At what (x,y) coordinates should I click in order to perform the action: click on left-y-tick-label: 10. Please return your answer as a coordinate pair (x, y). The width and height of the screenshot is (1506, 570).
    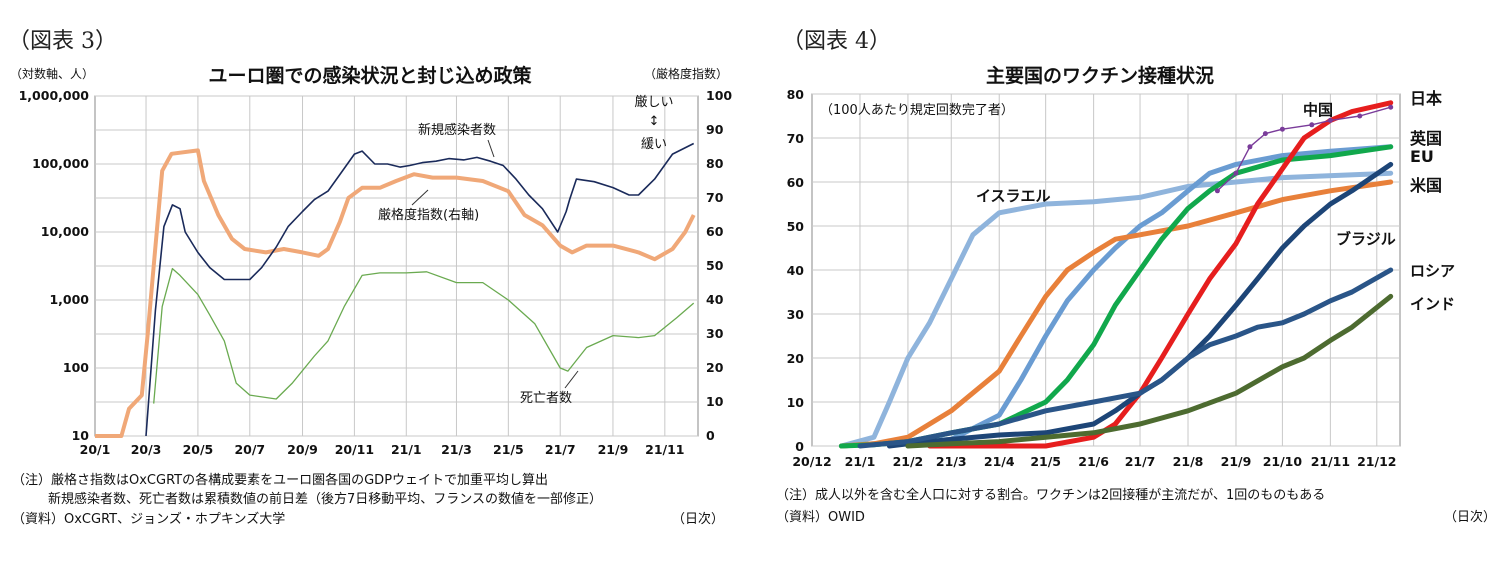
    Looking at the image, I should click on (81, 435).